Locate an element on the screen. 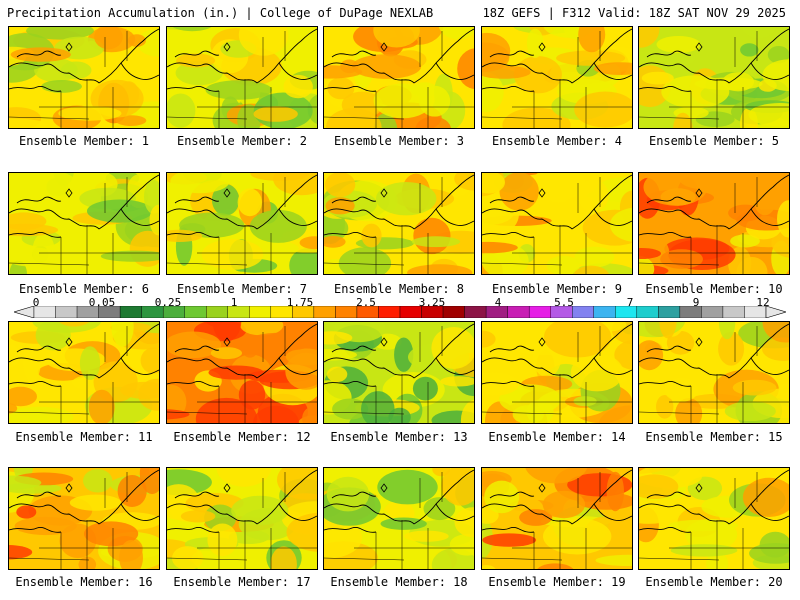 The width and height of the screenshot is (800, 600). ensemble-member-caption: Ensemble Member: 13 is located at coordinates (399, 437).